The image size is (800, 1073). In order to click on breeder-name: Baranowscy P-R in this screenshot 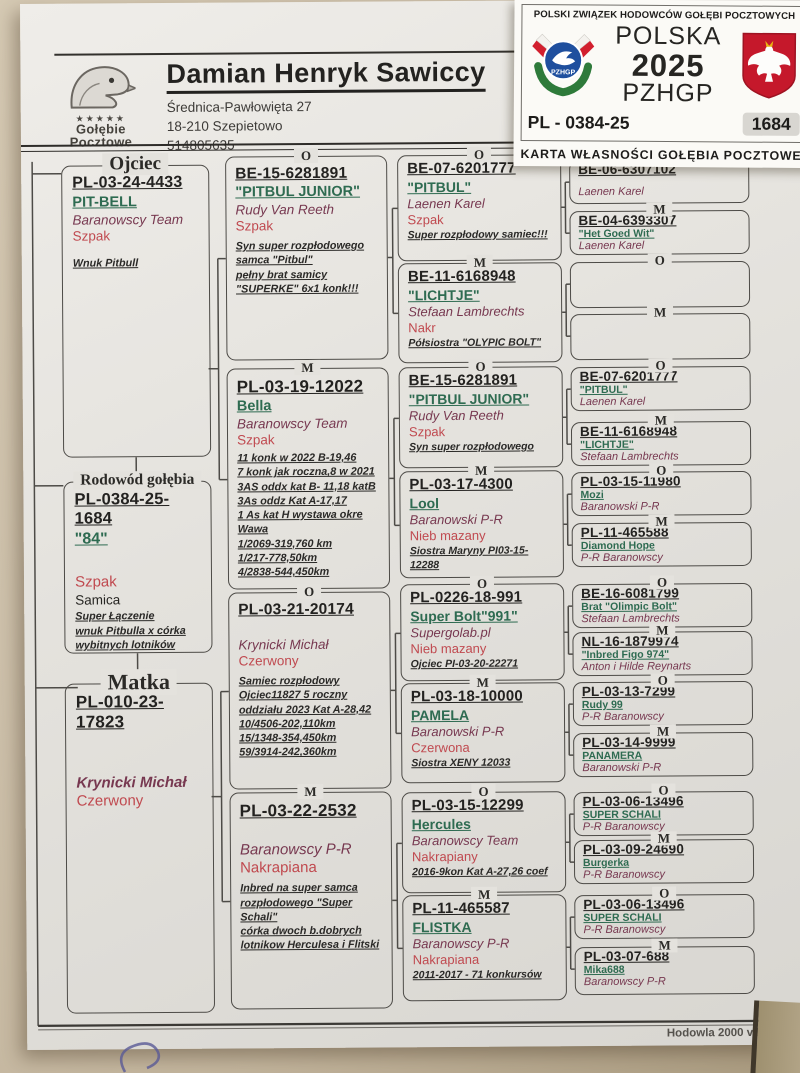, I will do `click(624, 981)`.